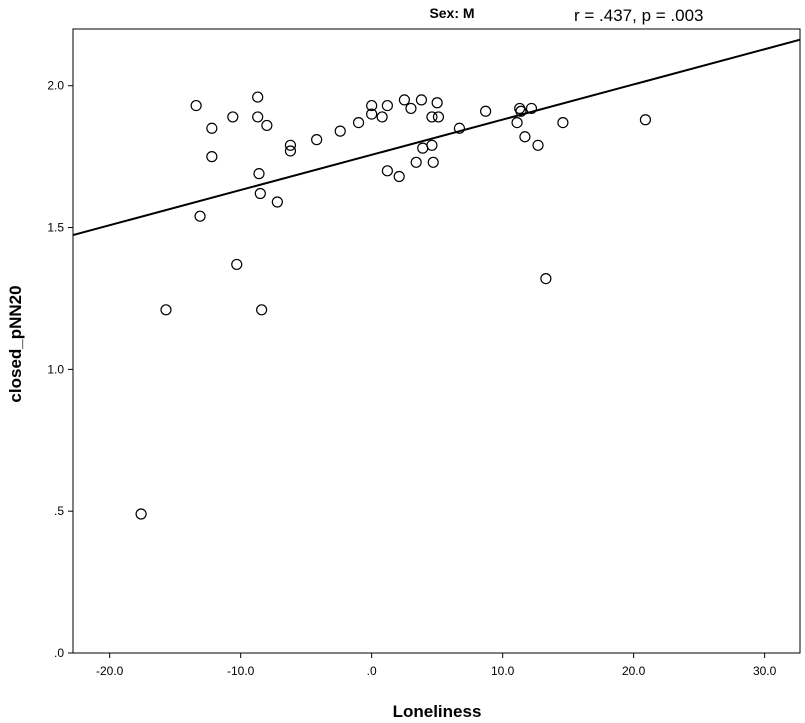  What do you see at coordinates (503, 671) in the screenshot?
I see `x-tick-label: 10.0` at bounding box center [503, 671].